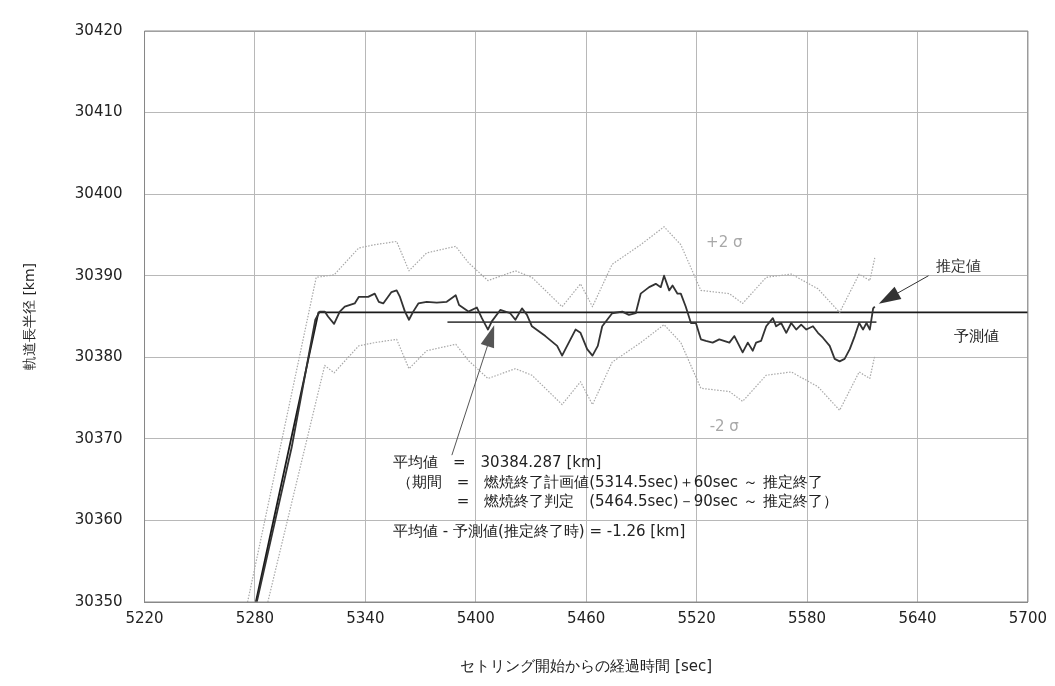 The height and width of the screenshot is (686, 1055). I want to click on y-tick-label: 30350, so click(98, 600).